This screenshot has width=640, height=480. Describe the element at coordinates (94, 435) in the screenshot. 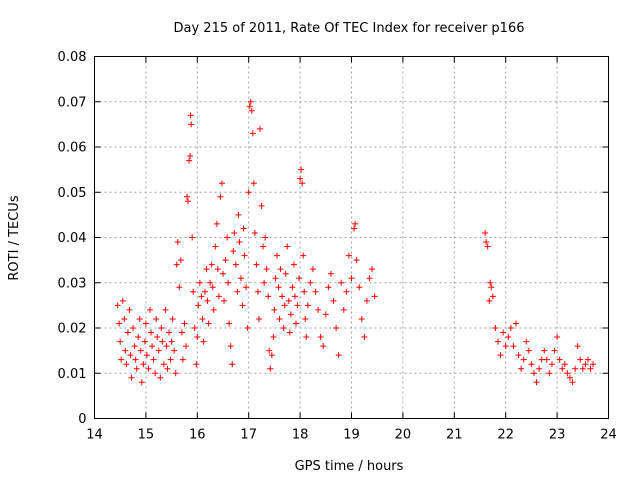

I see `x-tick-label: 14` at that location.